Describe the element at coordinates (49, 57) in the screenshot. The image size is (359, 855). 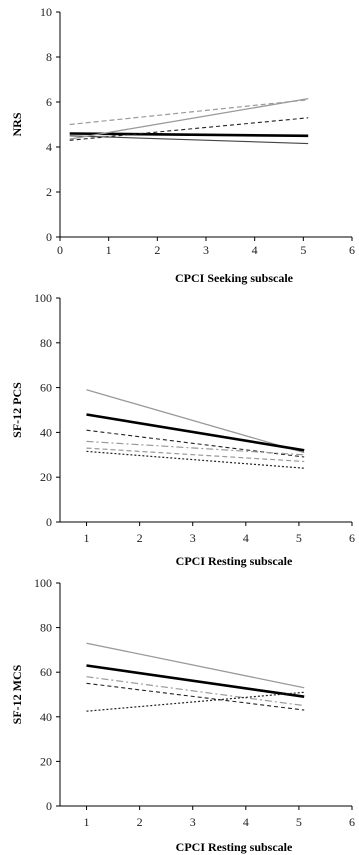
I see `y-tick-label: 8` at that location.